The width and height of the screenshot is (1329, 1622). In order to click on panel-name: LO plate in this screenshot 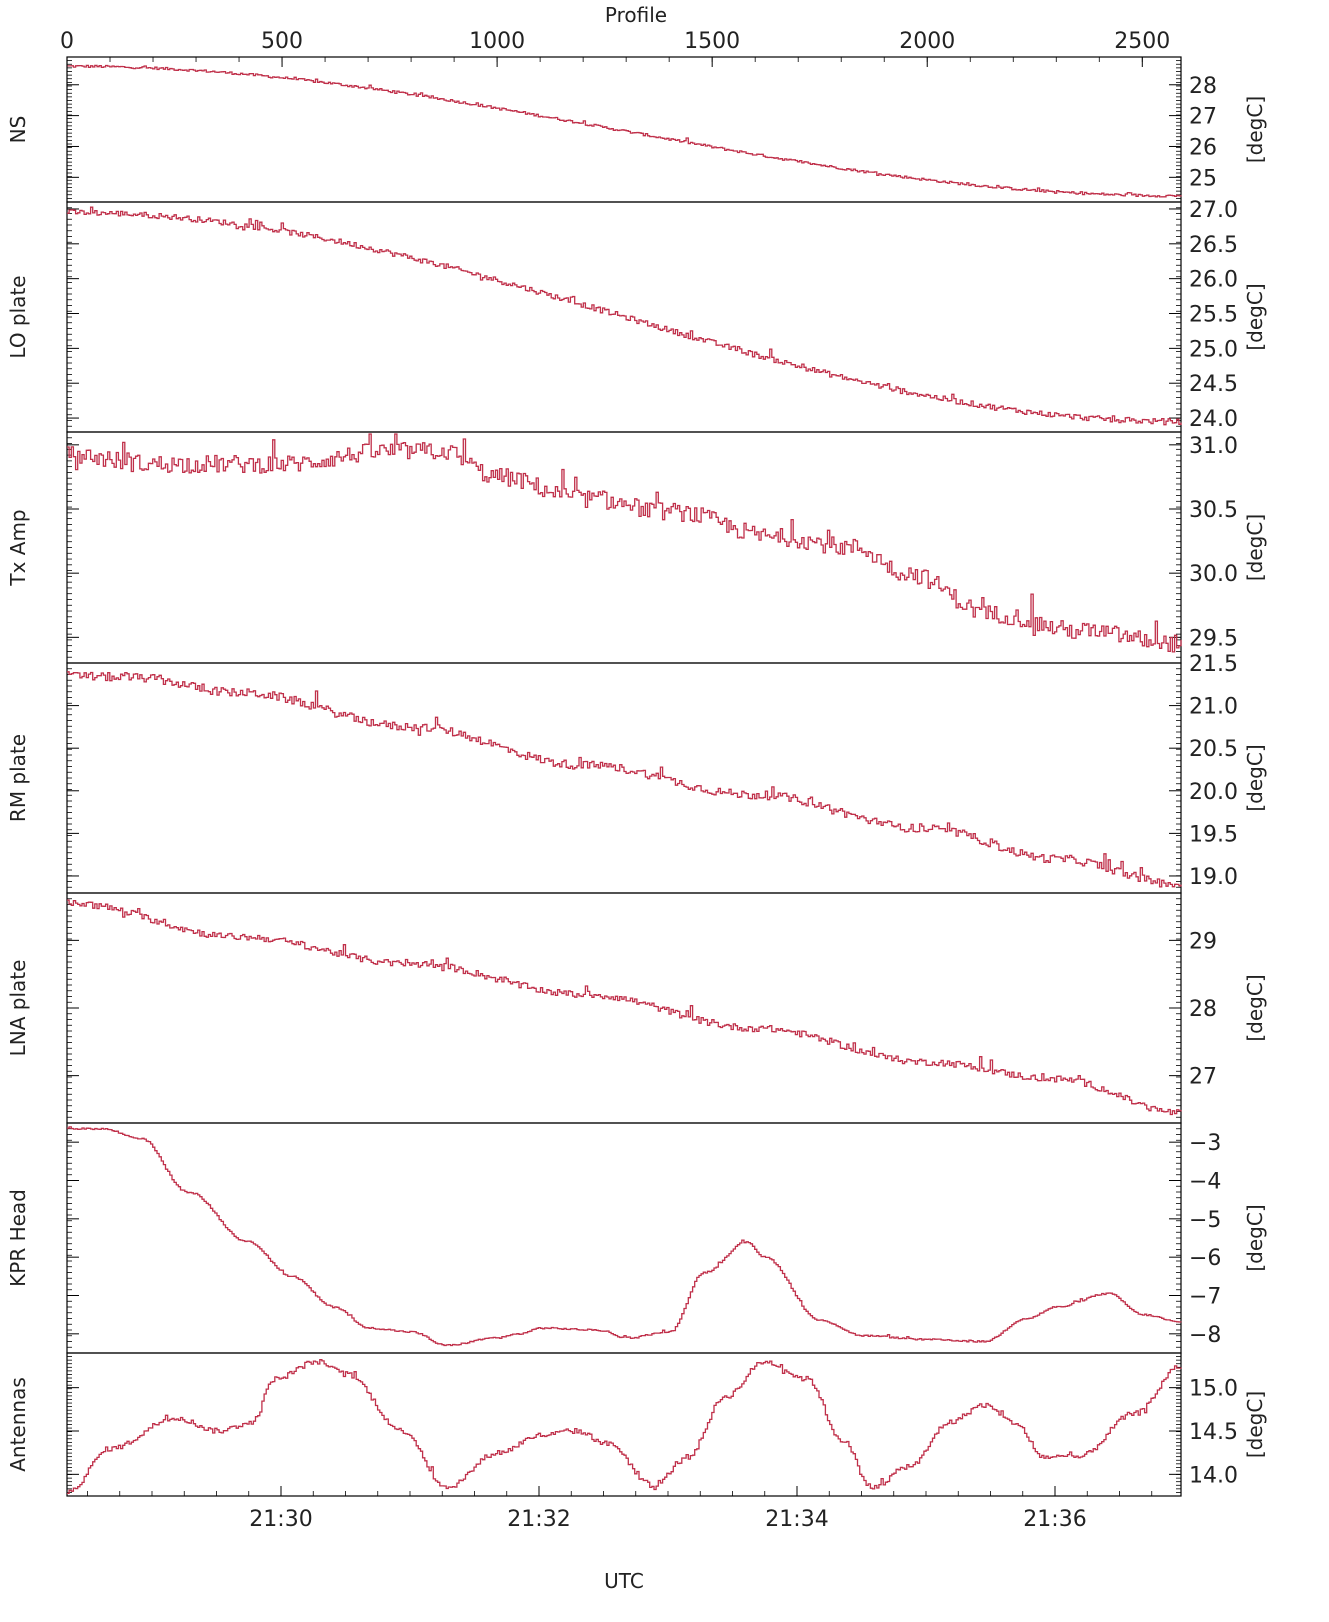, I will do `click(18, 316)`.